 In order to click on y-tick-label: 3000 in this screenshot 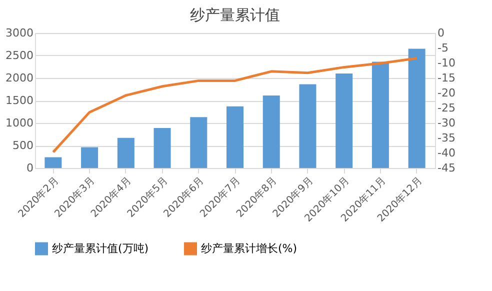, I will do `click(20, 33)`.